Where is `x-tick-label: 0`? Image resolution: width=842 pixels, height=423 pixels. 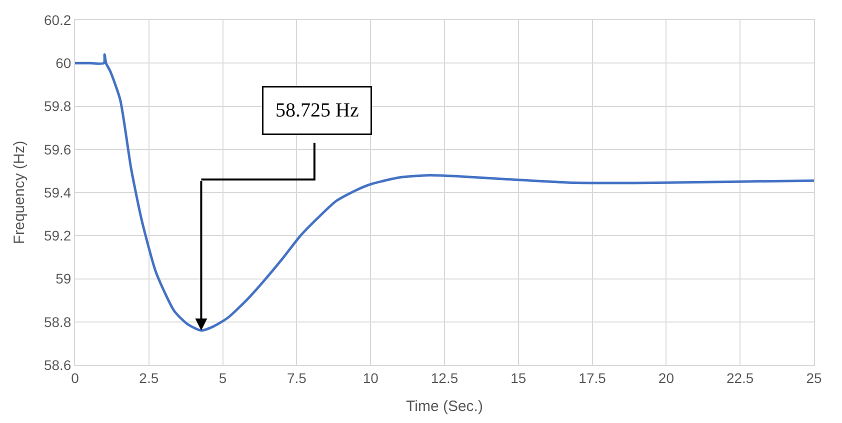
x-tick-label: 0 is located at coordinates (75, 378).